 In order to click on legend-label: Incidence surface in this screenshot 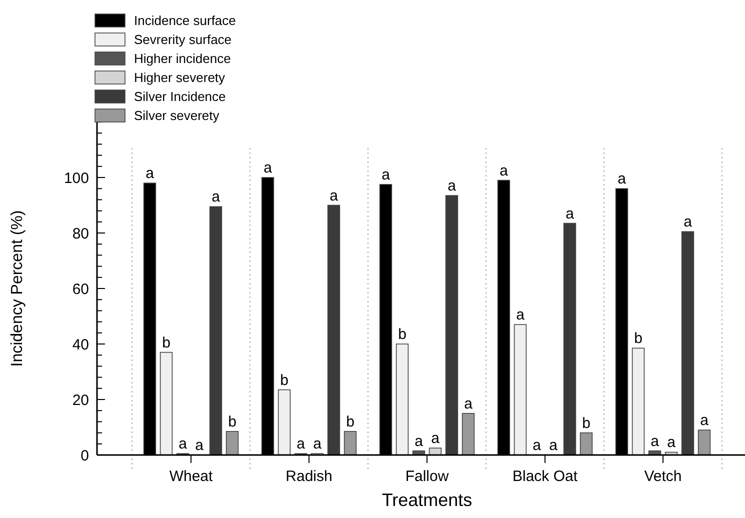, I will do `click(185, 20)`.